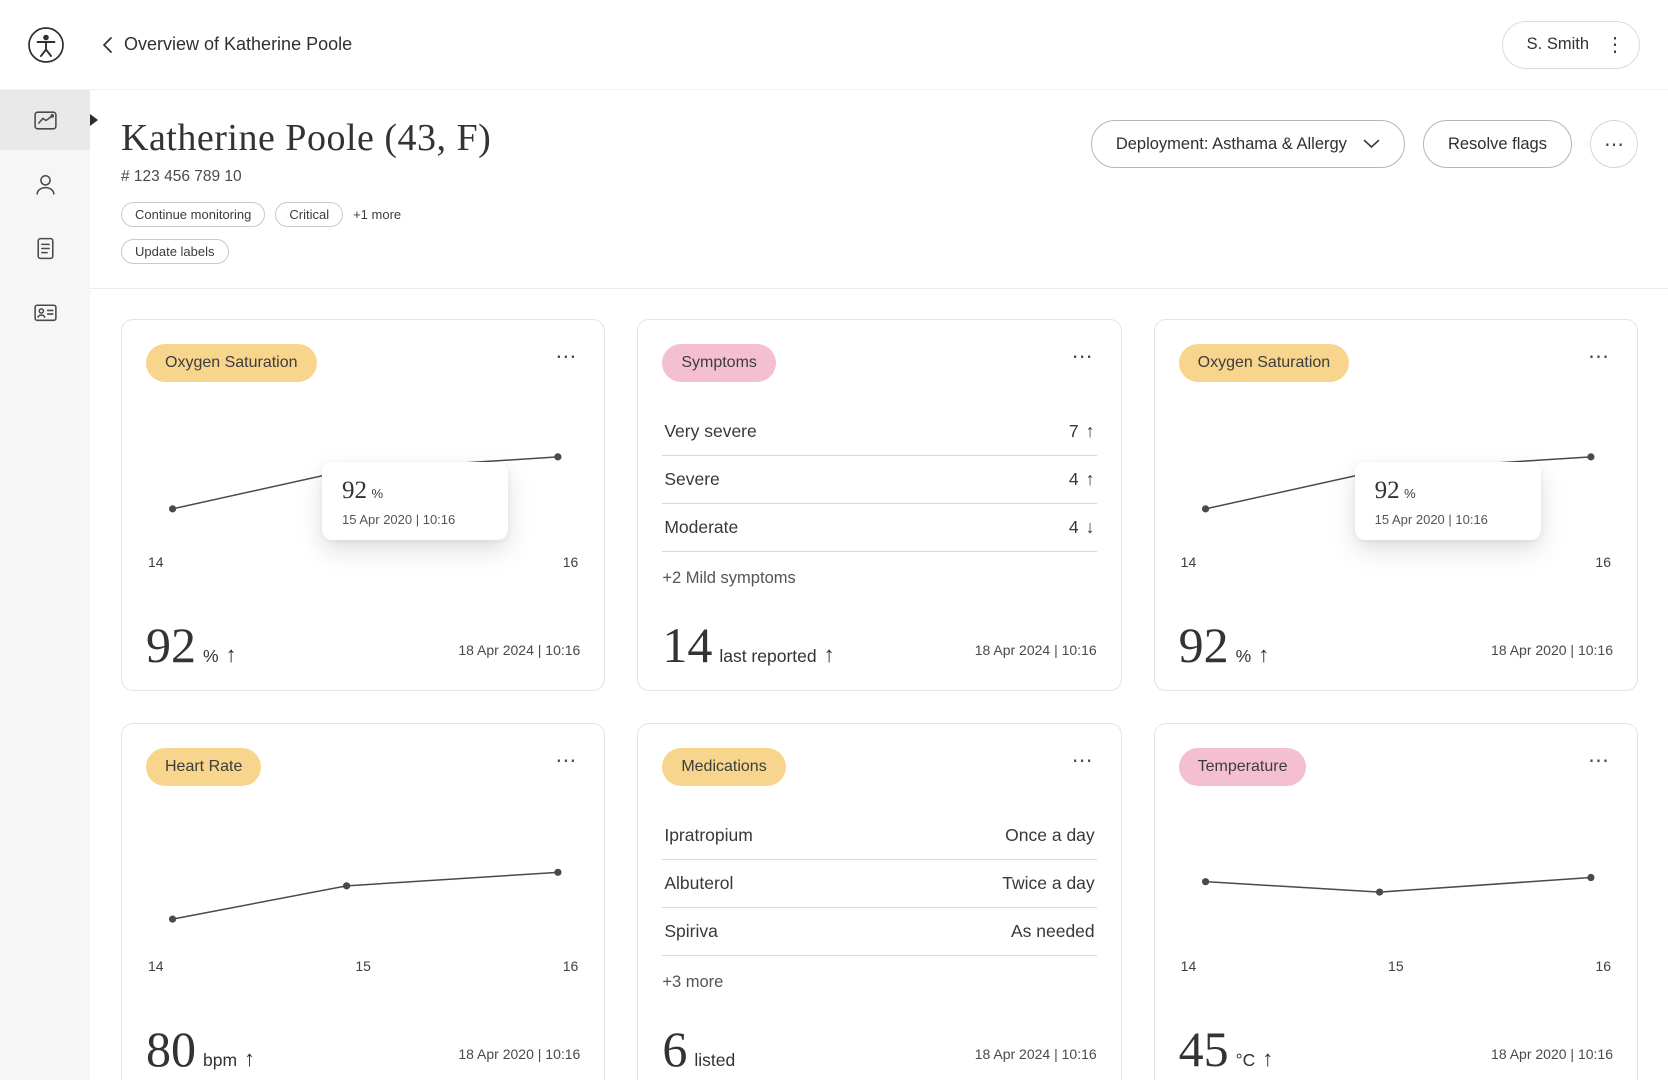  What do you see at coordinates (1090, 527) in the screenshot?
I see `trend-down-icon: ↓` at bounding box center [1090, 527].